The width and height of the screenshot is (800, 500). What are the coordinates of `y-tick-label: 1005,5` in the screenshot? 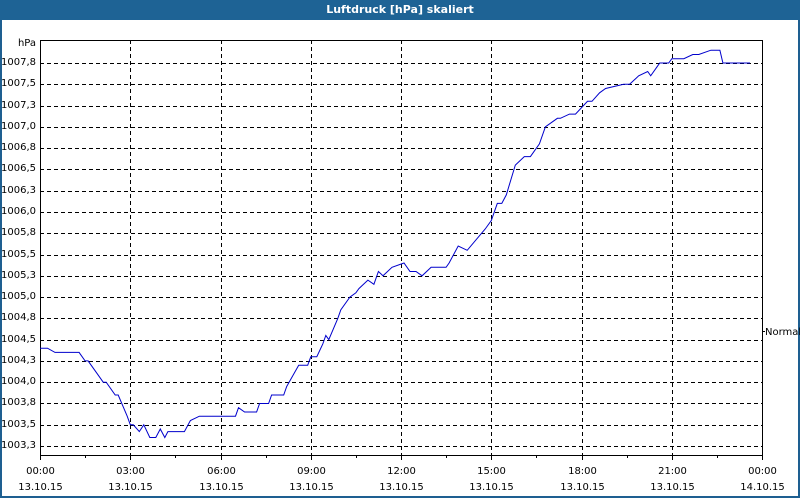 It's located at (18, 254).